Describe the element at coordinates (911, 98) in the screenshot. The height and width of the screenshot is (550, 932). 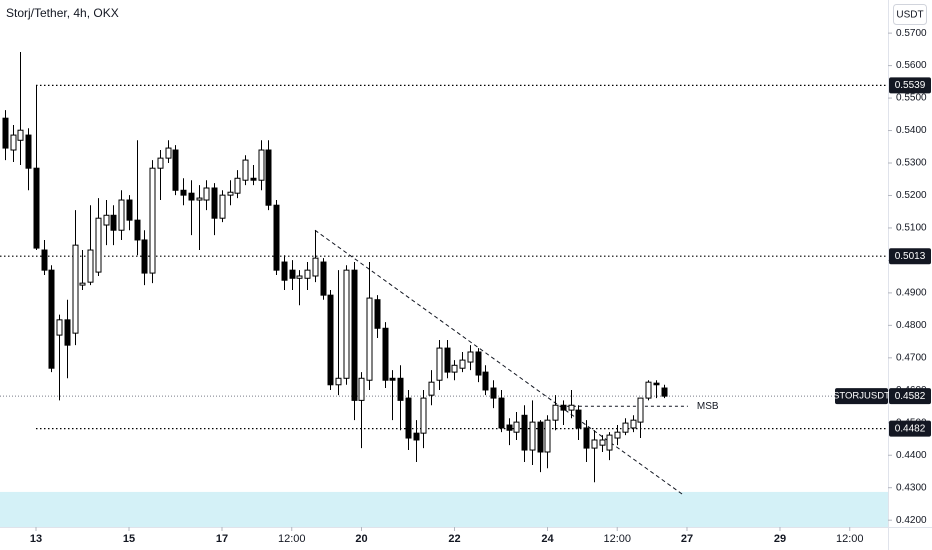
I see `y-tick-label: 0.5500` at that location.